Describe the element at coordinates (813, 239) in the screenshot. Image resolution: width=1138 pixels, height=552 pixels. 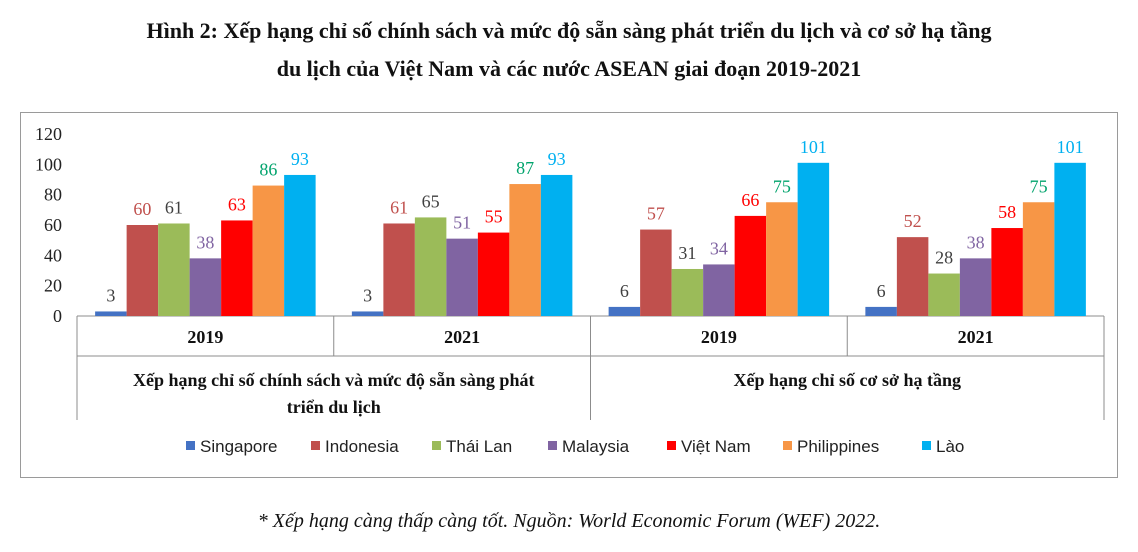
I see `bar-lào-2` at that location.